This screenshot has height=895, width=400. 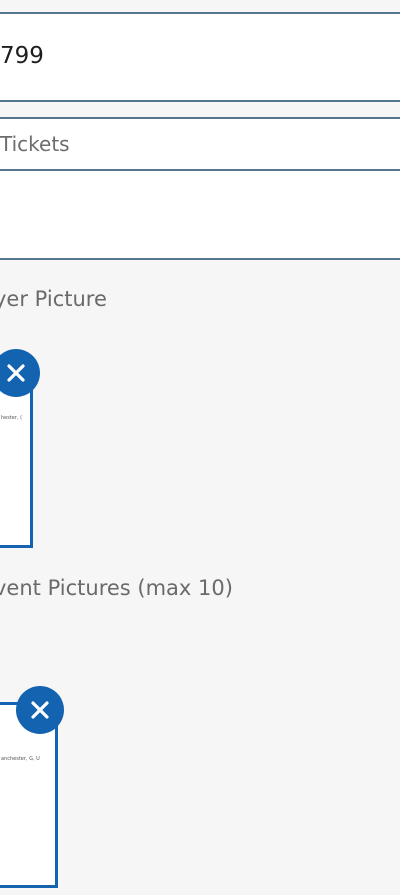 I want to click on tickets-field, so click(x=200, y=144).